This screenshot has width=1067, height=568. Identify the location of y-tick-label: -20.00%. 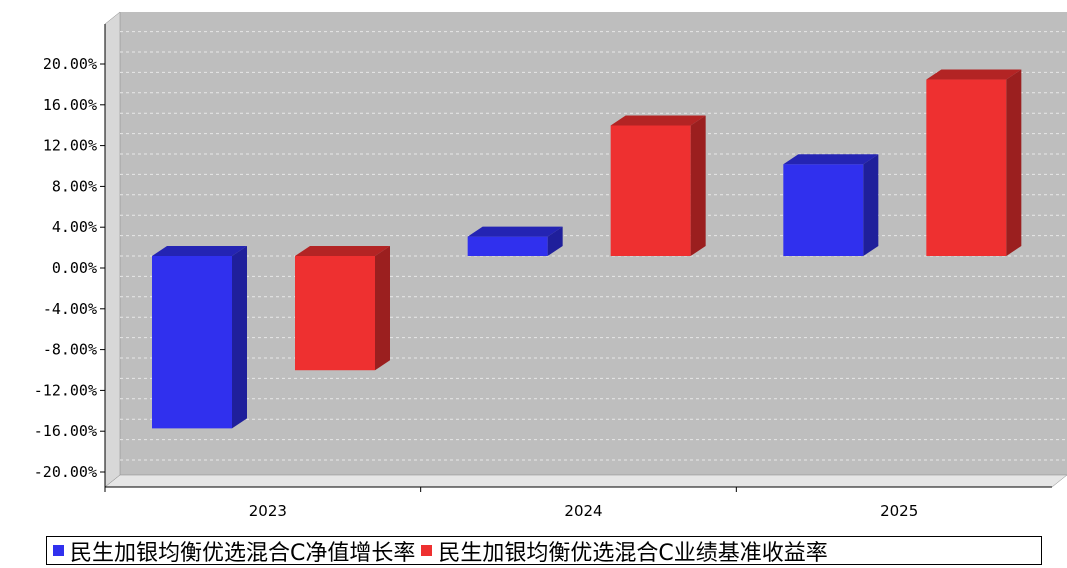
(65, 472).